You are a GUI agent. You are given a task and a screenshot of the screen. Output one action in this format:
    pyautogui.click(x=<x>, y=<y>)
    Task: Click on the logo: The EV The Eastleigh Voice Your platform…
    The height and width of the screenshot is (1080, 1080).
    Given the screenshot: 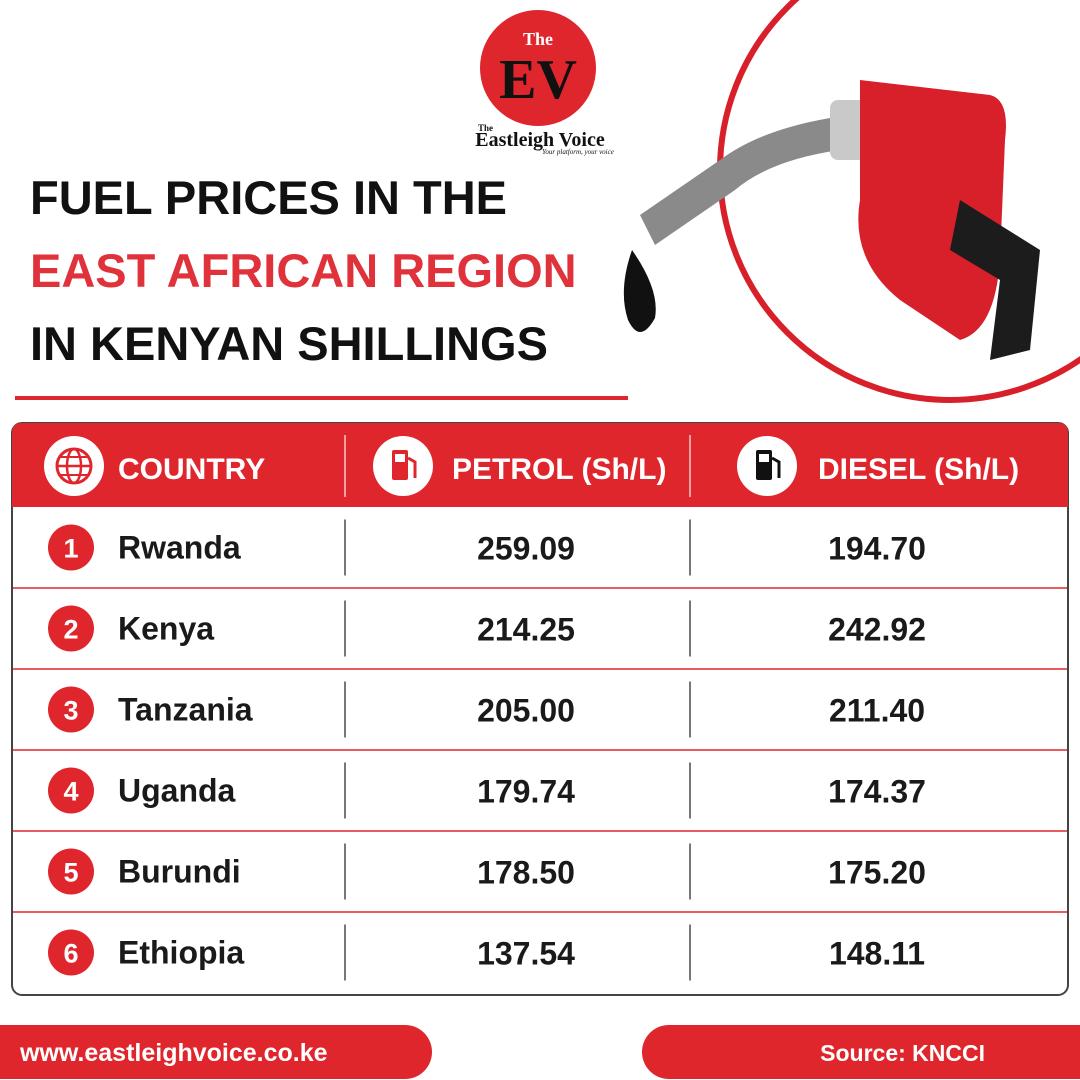 What is the action you would take?
    pyautogui.click(x=544, y=83)
    